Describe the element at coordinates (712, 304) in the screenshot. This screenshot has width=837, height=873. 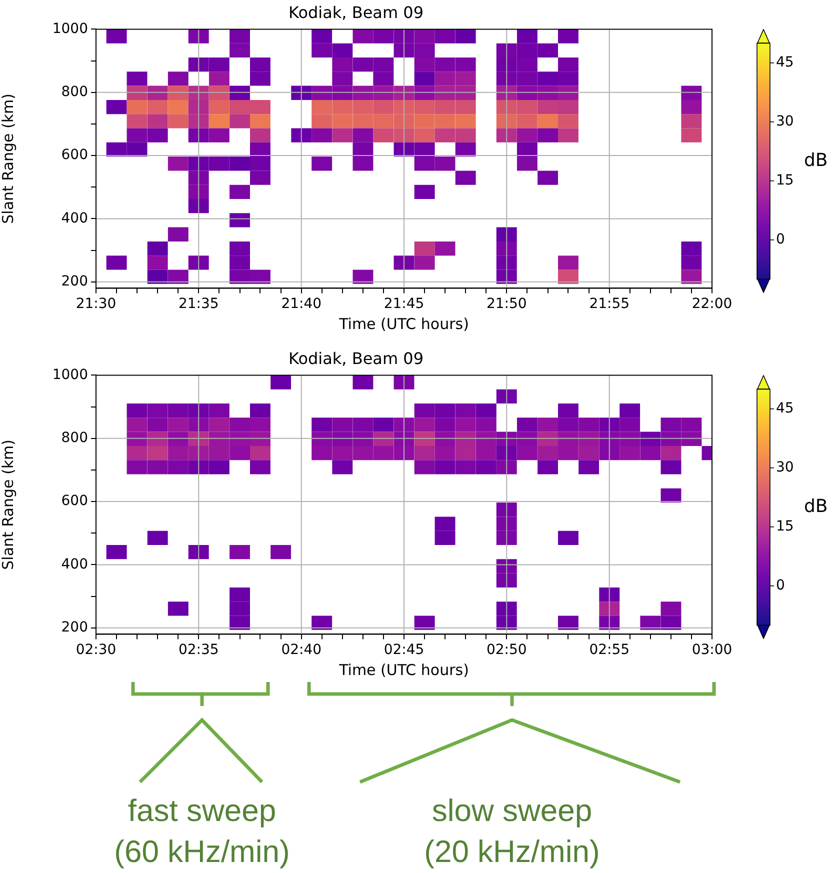
I see `x-tick-label: 22:00` at that location.